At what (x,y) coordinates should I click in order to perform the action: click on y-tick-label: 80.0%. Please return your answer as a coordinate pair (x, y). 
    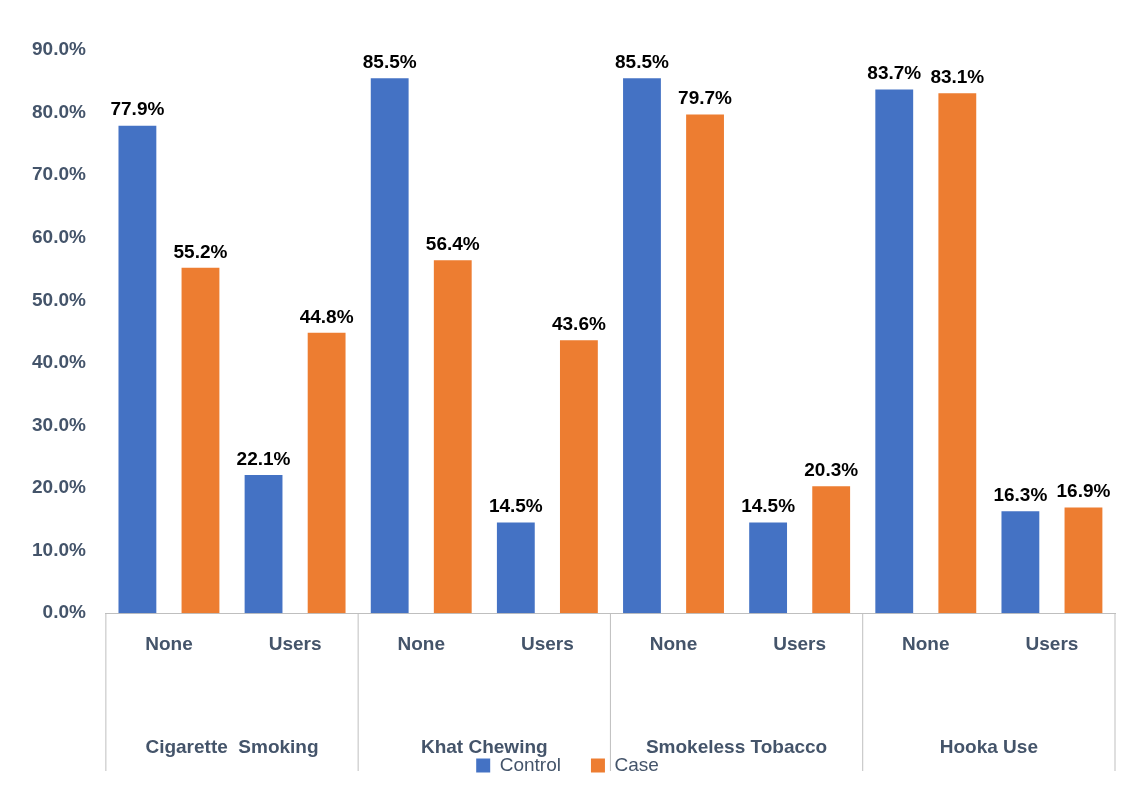
    Looking at the image, I should click on (59, 111).